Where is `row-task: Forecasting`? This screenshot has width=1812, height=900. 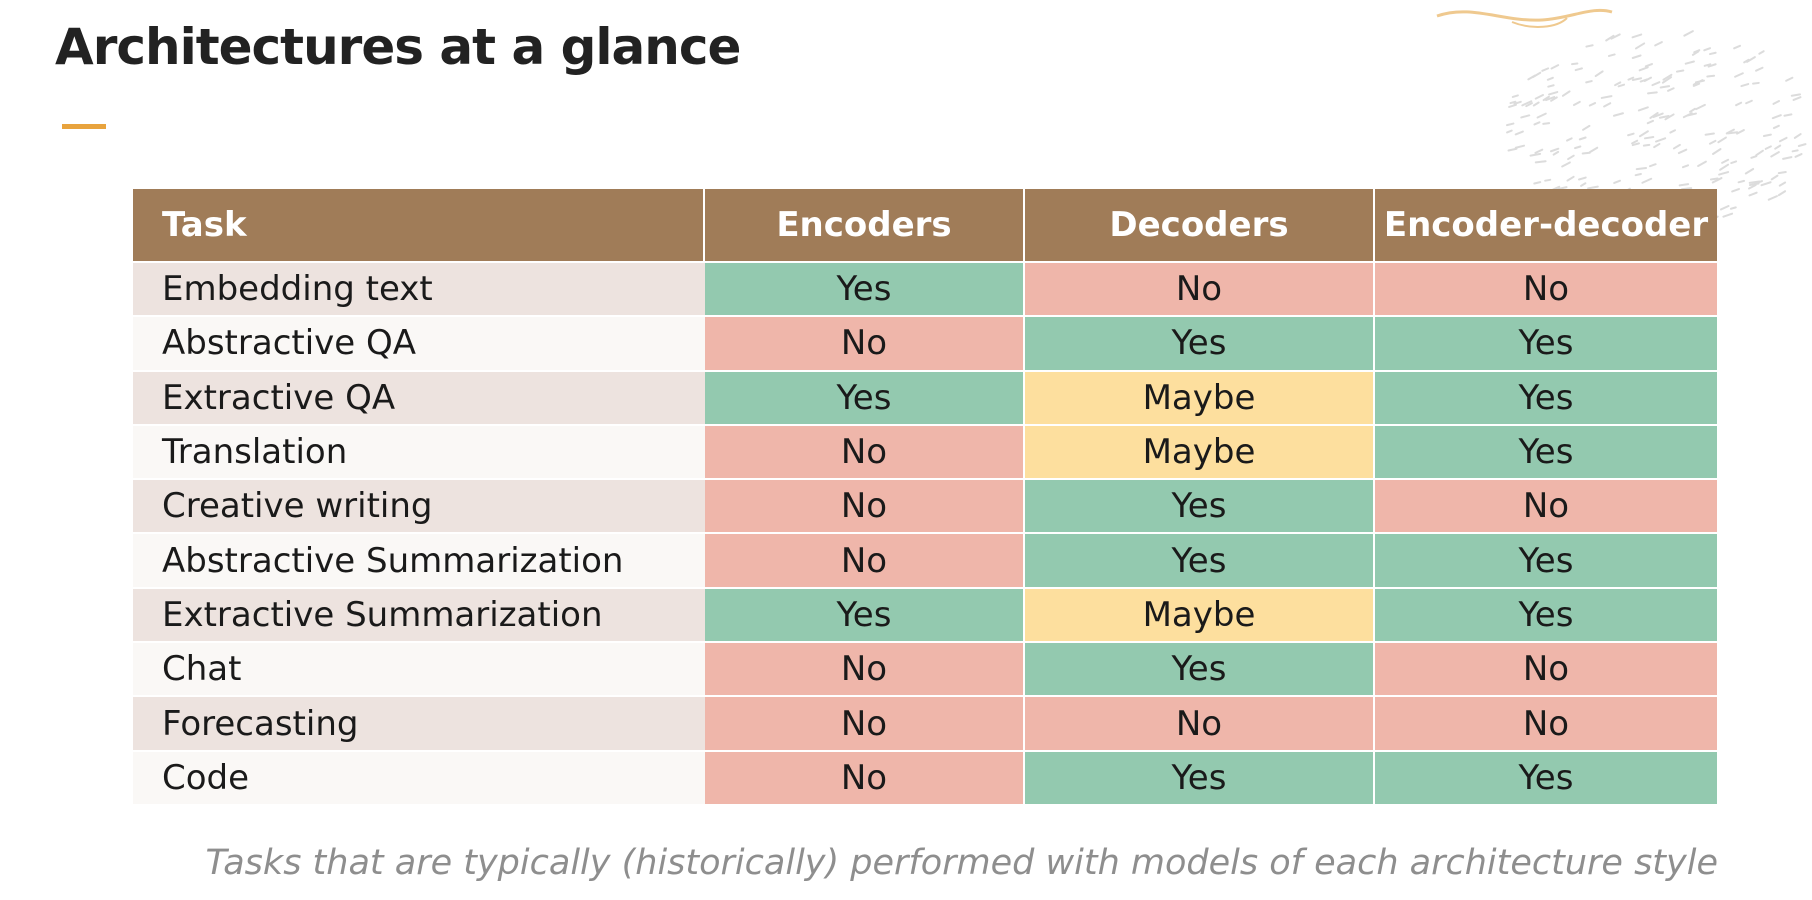 row-task: Forecasting is located at coordinates (419, 724).